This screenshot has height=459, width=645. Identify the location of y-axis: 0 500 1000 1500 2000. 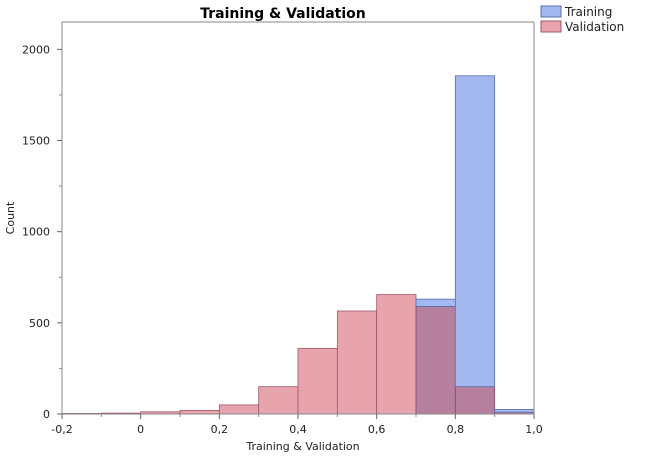
(42, 232).